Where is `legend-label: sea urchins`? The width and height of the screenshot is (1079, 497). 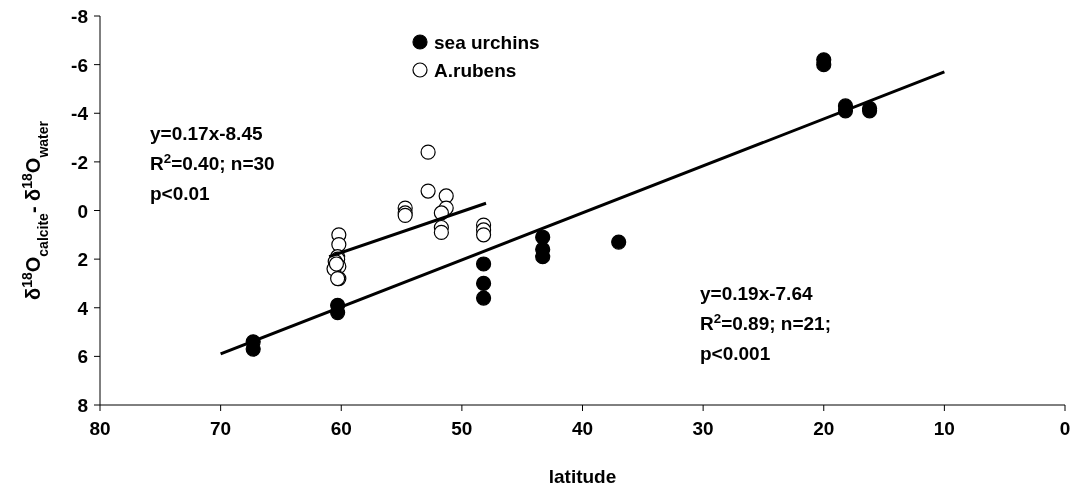 legend-label: sea urchins is located at coordinates (487, 42).